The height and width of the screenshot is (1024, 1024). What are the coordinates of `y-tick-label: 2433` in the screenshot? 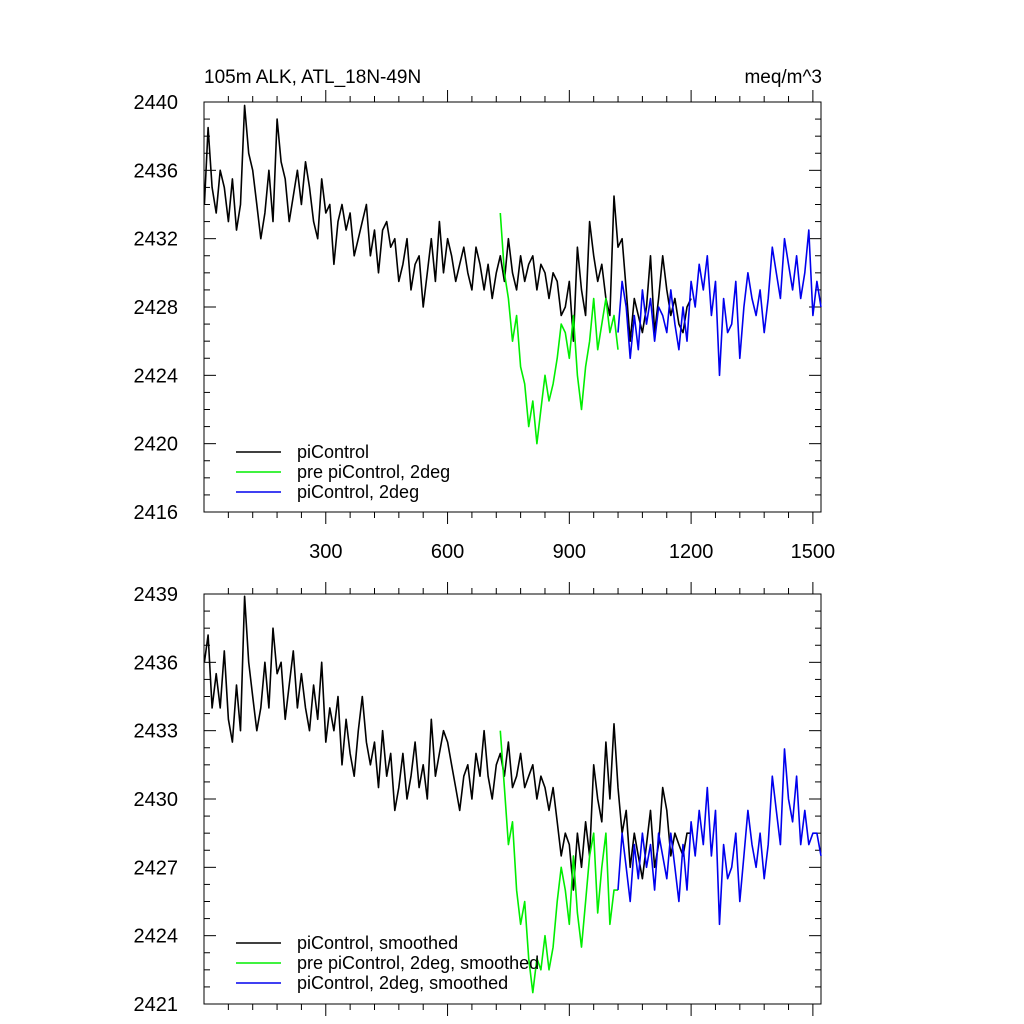 It's located at (156, 732).